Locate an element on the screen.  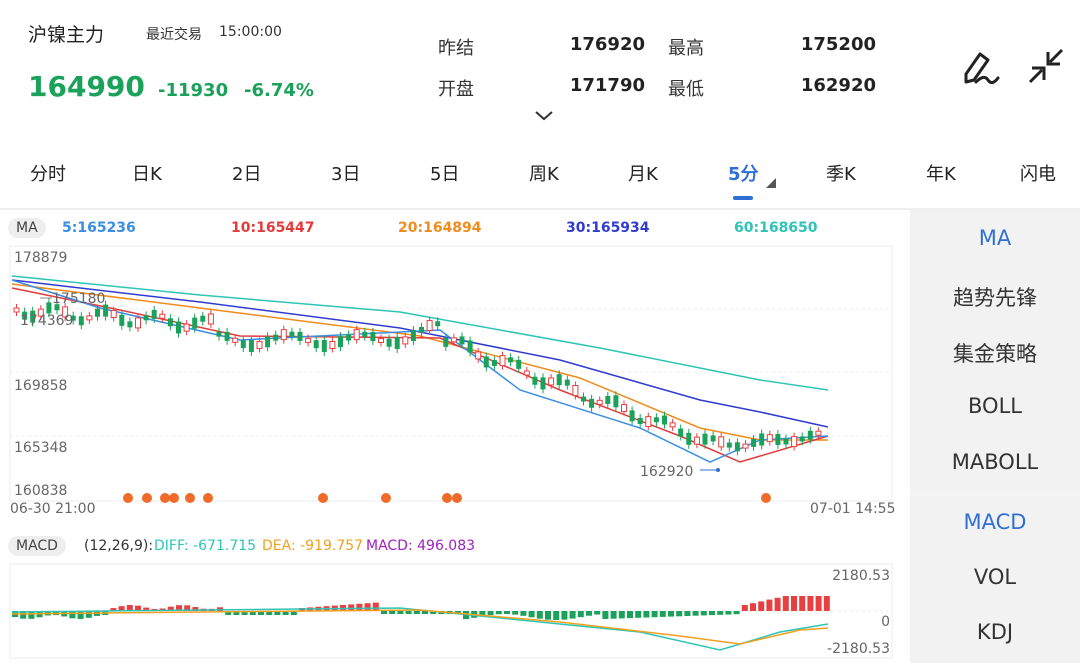
tab-daily-k: 日K is located at coordinates (147, 174).